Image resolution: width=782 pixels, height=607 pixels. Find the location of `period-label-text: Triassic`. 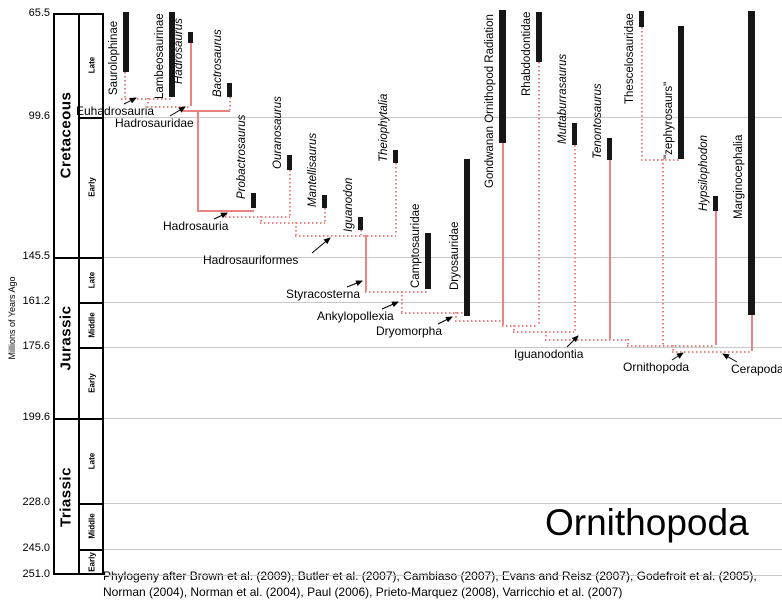

period-label-text: Triassic is located at coordinates (65, 496).